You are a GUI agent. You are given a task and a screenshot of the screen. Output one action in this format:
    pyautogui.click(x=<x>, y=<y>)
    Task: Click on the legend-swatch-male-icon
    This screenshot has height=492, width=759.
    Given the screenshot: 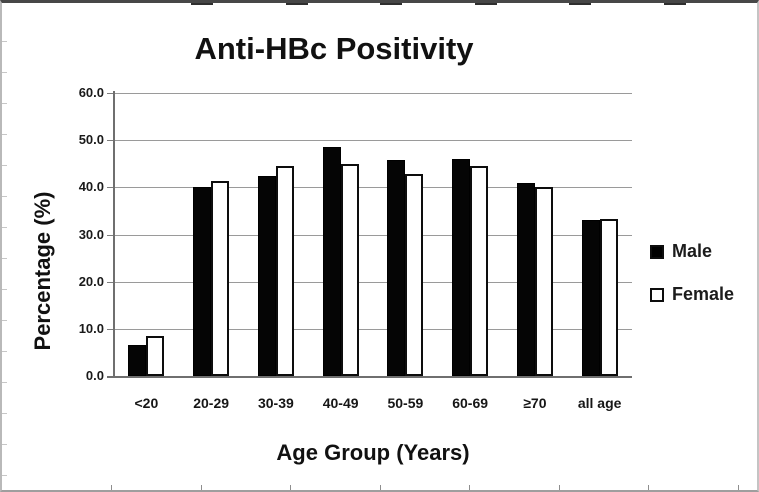 What is the action you would take?
    pyautogui.click(x=657, y=251)
    